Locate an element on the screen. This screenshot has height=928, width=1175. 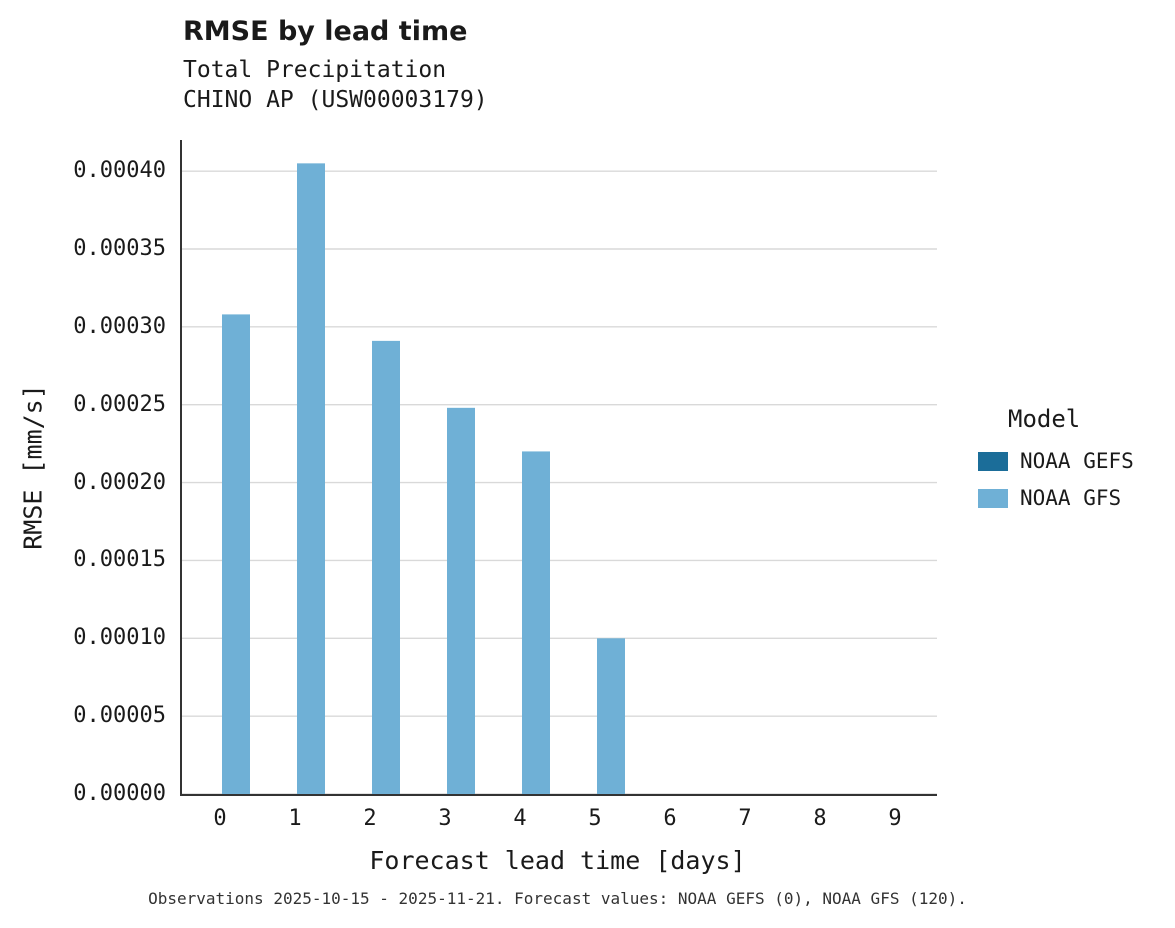
chart-title: RMSE by lead time is located at coordinates (325, 31).